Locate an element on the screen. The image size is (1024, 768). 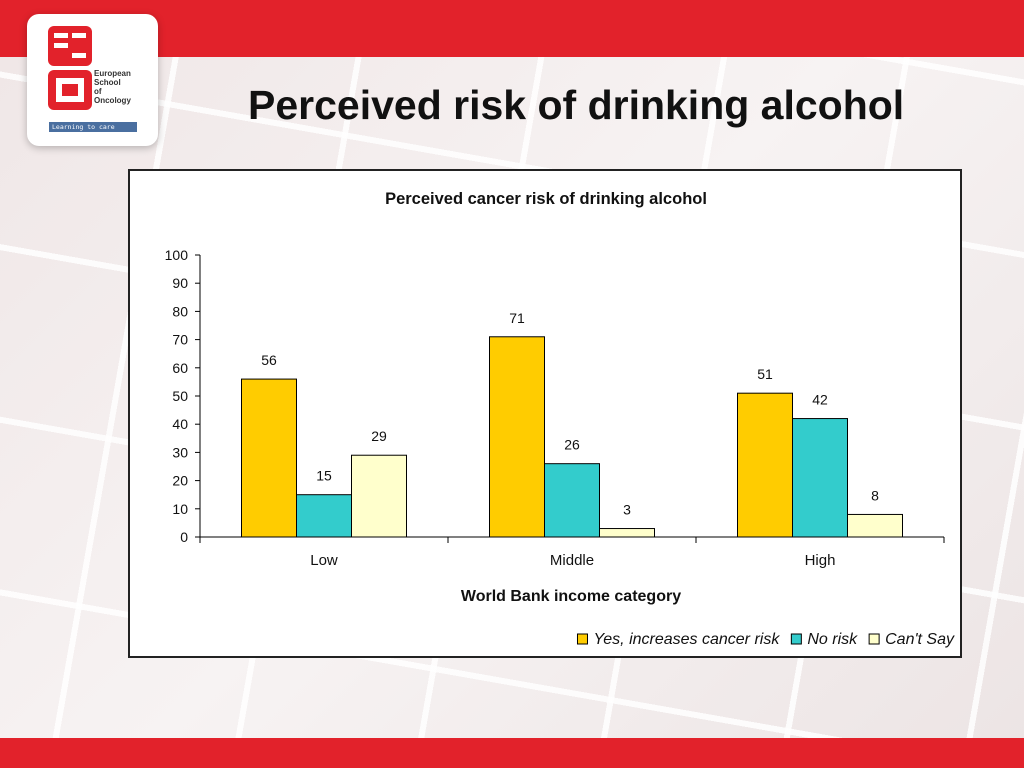
y-axis: 0 10 20 30 40 50 60 70 80 90 100 is located at coordinates (183, 396).